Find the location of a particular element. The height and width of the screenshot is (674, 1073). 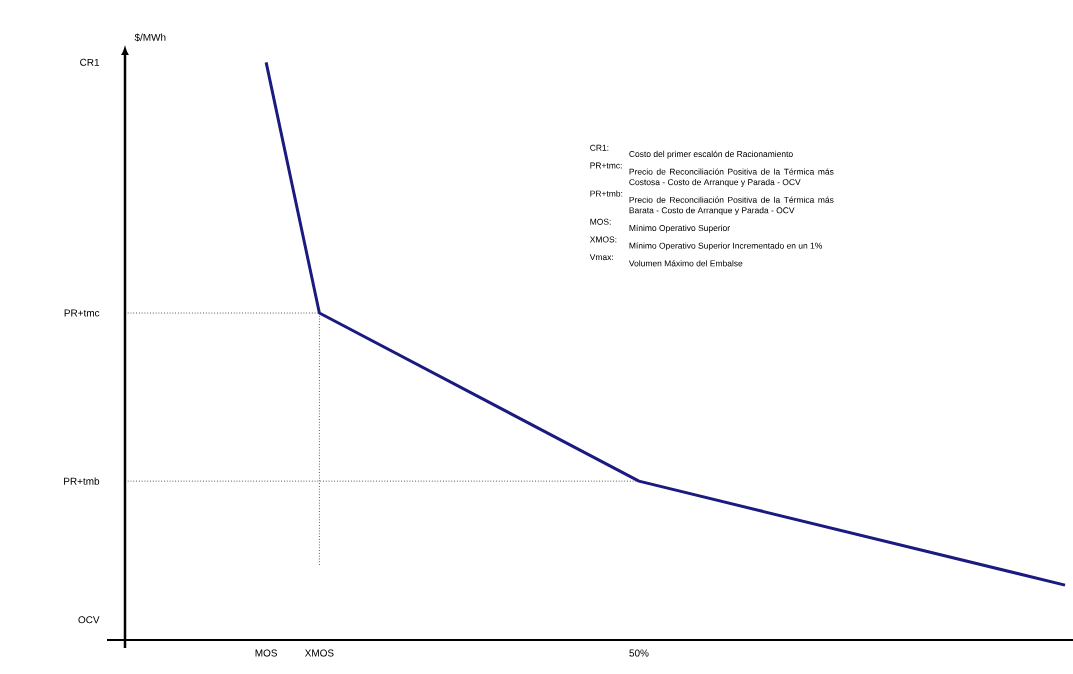

annotation: PR+tmc: is located at coordinates (606, 165).